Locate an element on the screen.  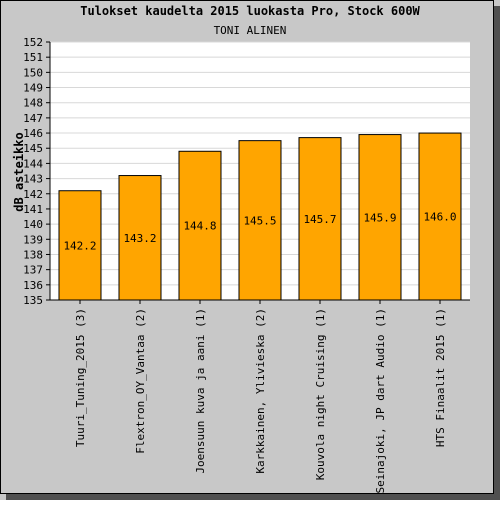
y-tick-label: 147 is located at coordinates (33, 118).